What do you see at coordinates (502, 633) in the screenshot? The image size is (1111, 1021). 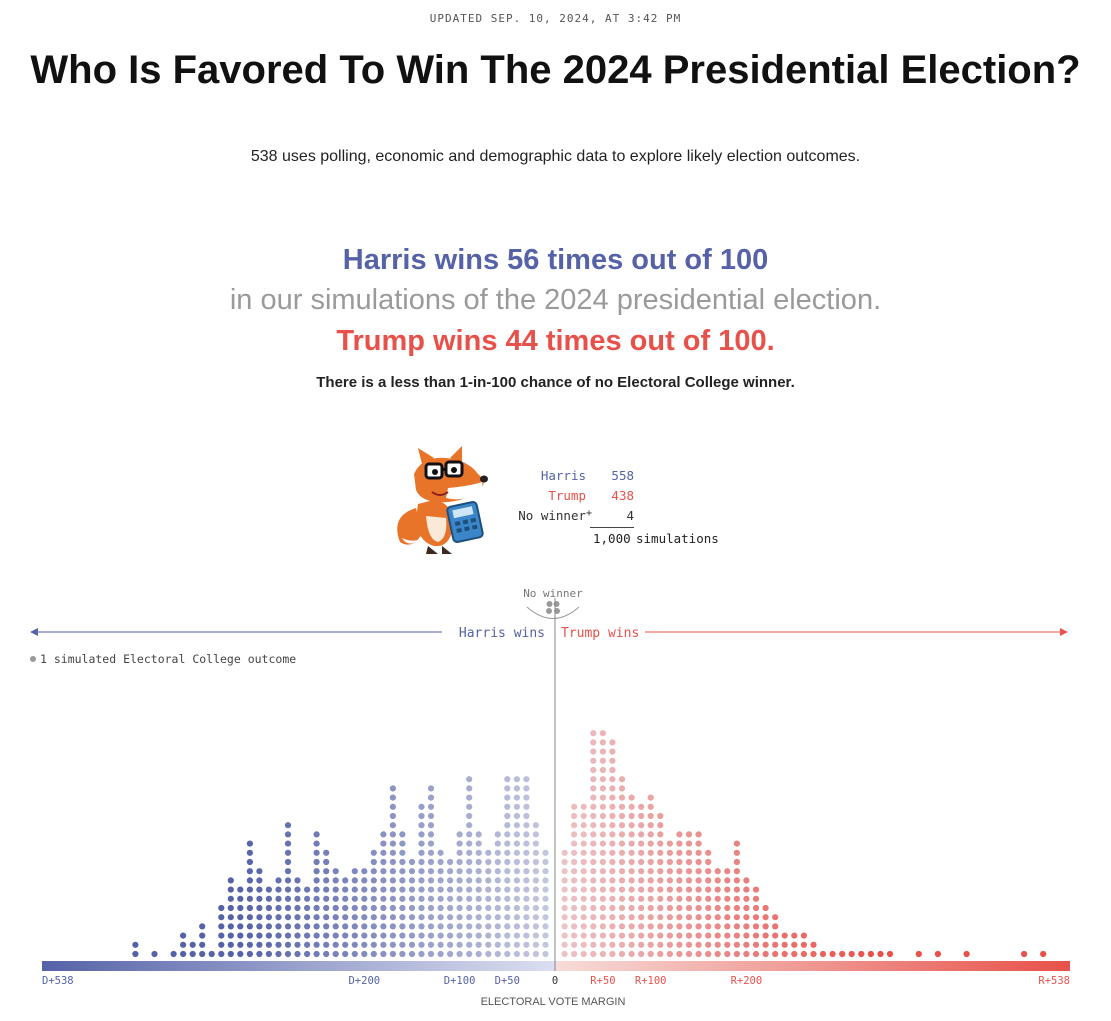 I see `harris-wins-label: Harris wins` at bounding box center [502, 633].